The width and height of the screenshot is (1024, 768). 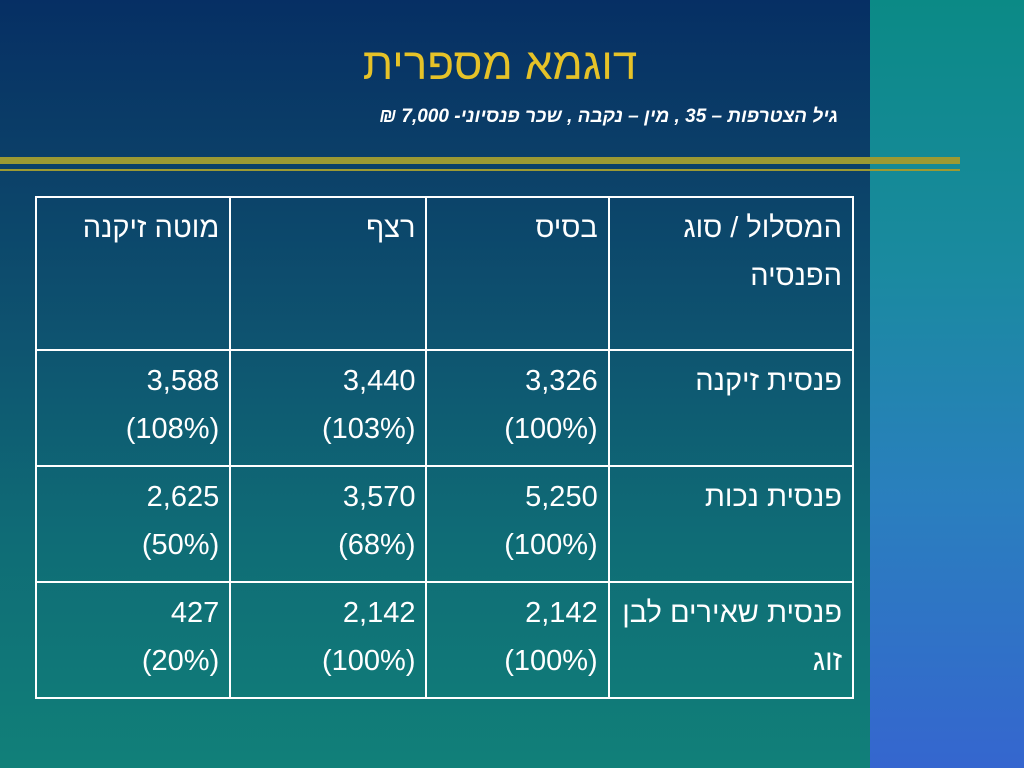 I want to click on header-age-shifted: מוטה זיקנה, so click(x=133, y=273).